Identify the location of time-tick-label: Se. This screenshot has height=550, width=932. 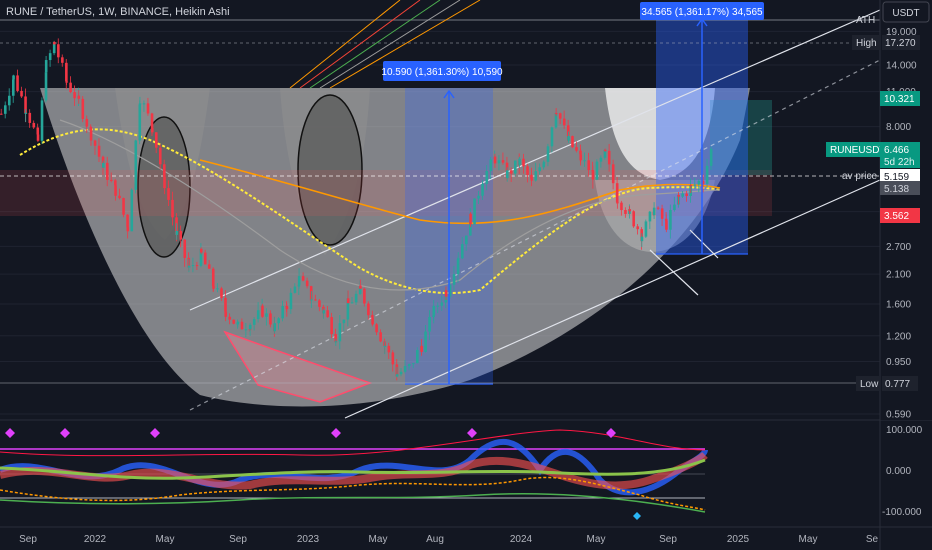
(872, 539).